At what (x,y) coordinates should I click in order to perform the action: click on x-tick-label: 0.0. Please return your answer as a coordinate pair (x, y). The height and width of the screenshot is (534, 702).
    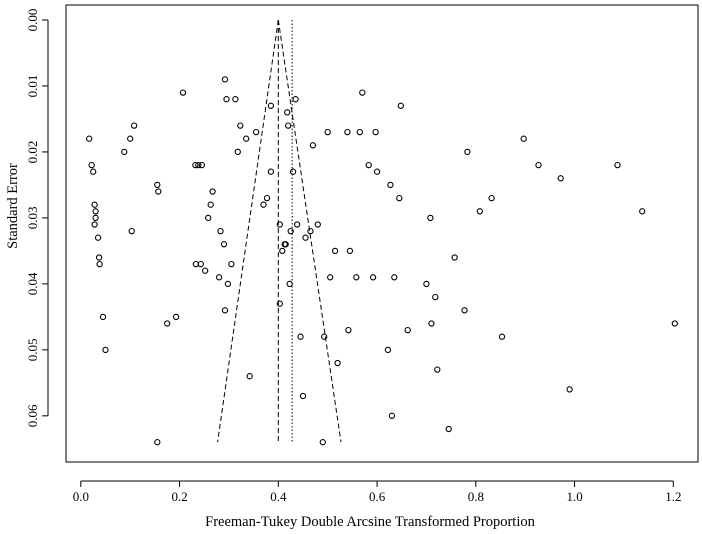
    Looking at the image, I should click on (81, 496).